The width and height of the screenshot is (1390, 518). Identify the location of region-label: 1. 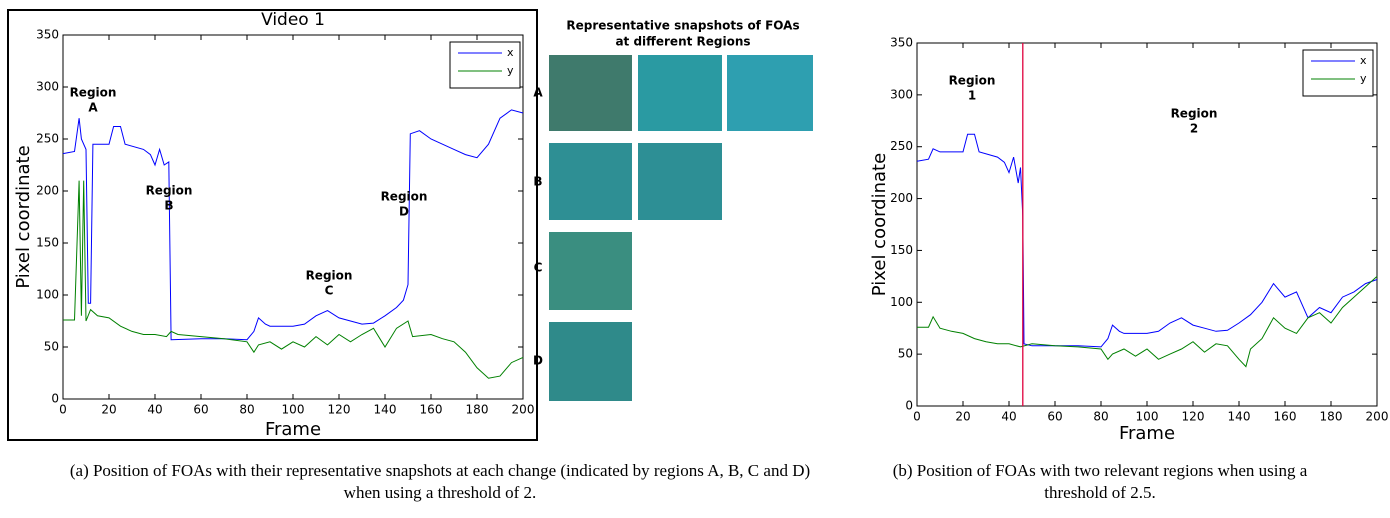
(972, 96).